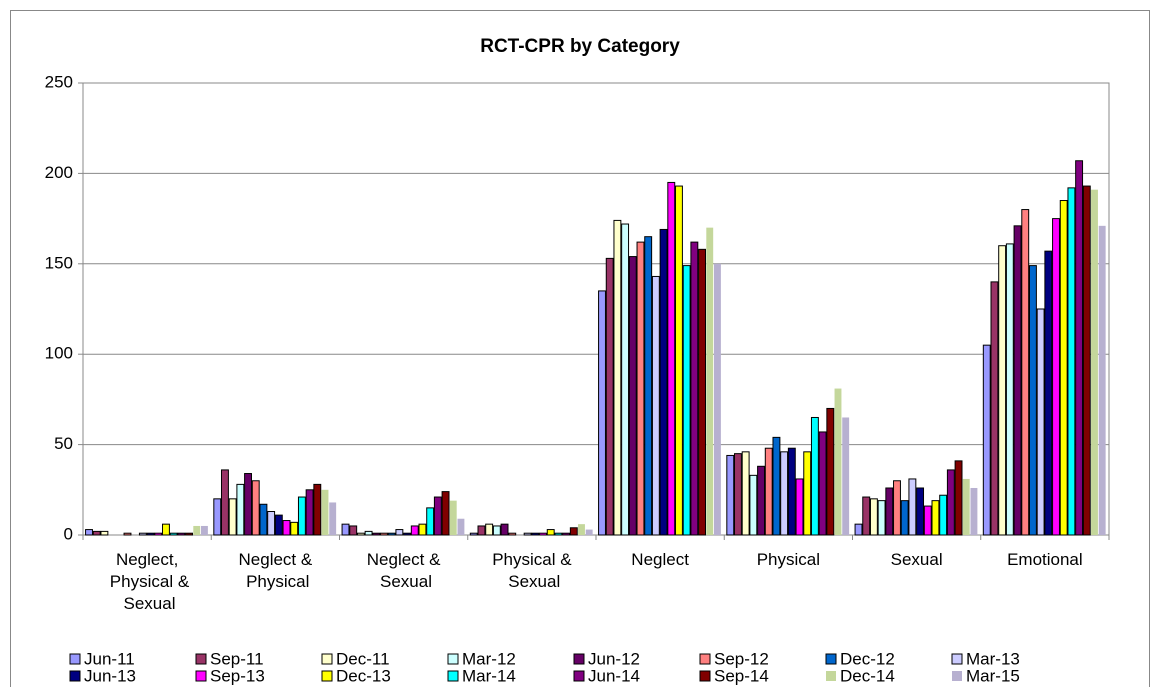  I want to click on legend-label: Mar-13, so click(993, 658).